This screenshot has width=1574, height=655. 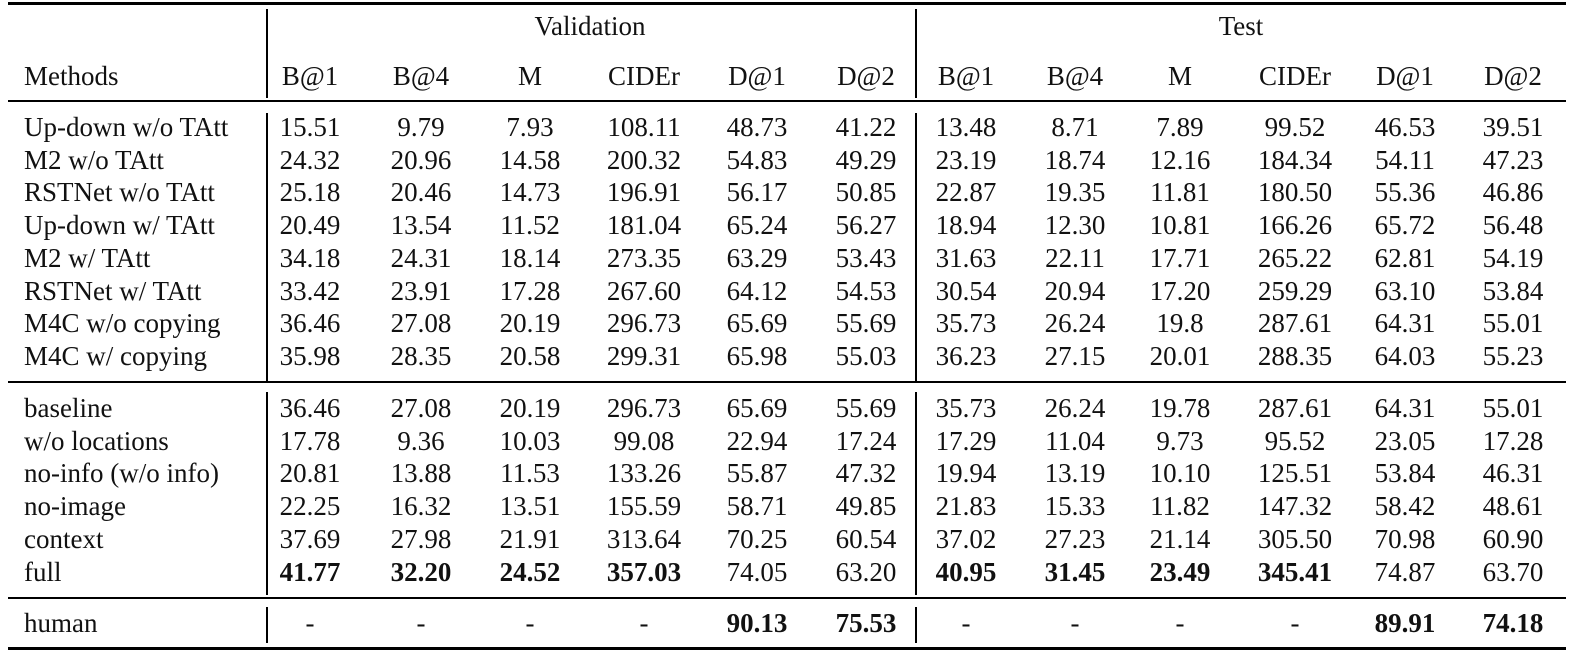 What do you see at coordinates (310, 408) in the screenshot?
I see `table-cell: 36.46` at bounding box center [310, 408].